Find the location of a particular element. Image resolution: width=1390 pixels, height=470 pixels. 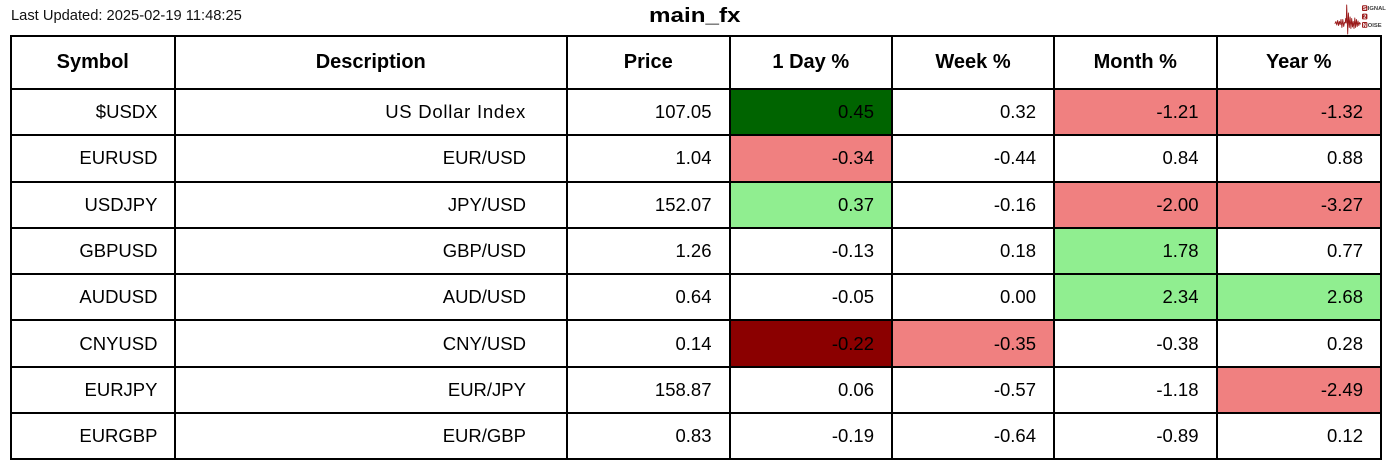

svg-text: IGNAL is located at coordinates (1377, 9).